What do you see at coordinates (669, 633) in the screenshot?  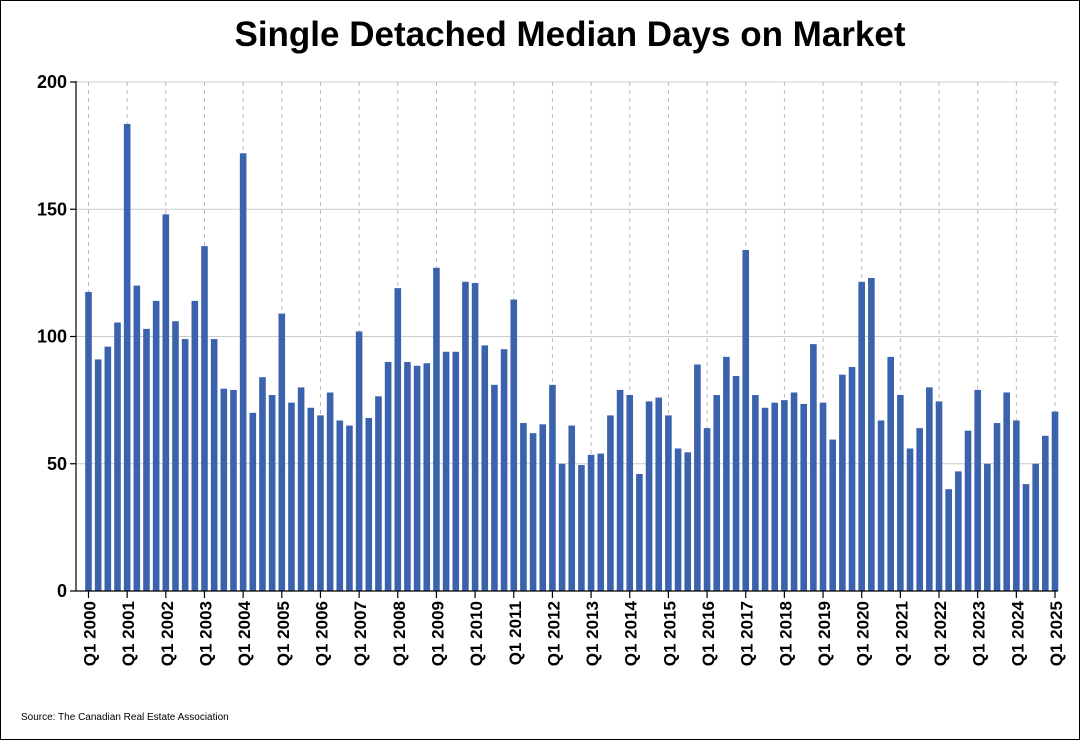 I see `x-tick-label: Q1 2015` at bounding box center [669, 633].